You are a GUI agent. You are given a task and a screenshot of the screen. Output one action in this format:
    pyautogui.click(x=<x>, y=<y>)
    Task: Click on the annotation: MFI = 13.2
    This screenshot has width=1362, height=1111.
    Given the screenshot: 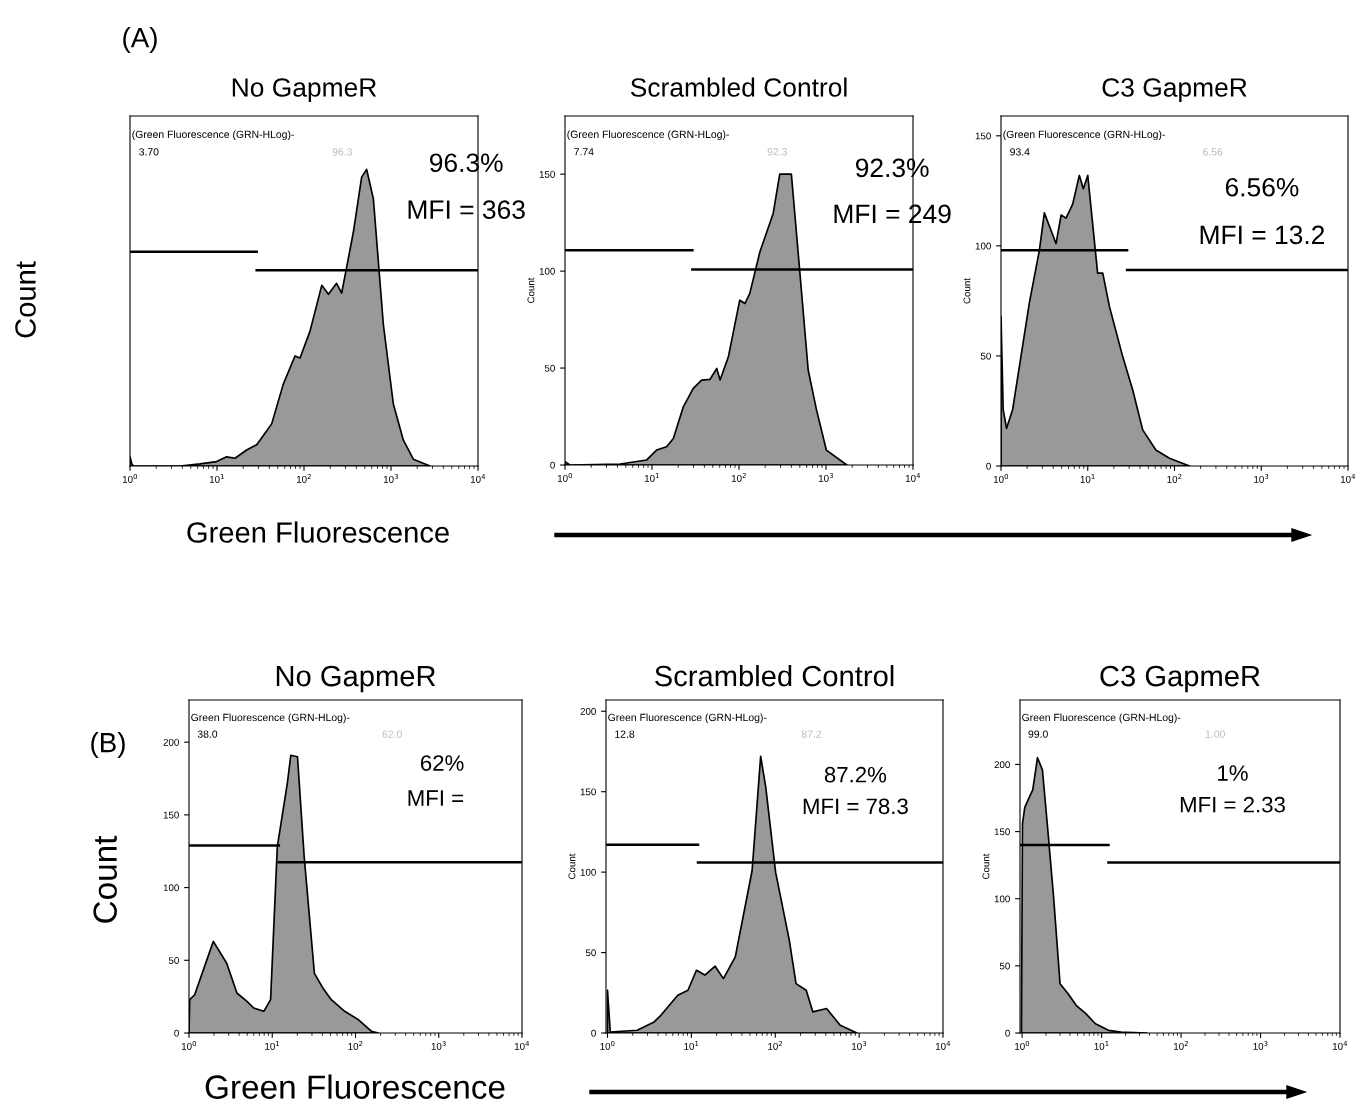 What is the action you would take?
    pyautogui.click(x=1262, y=235)
    